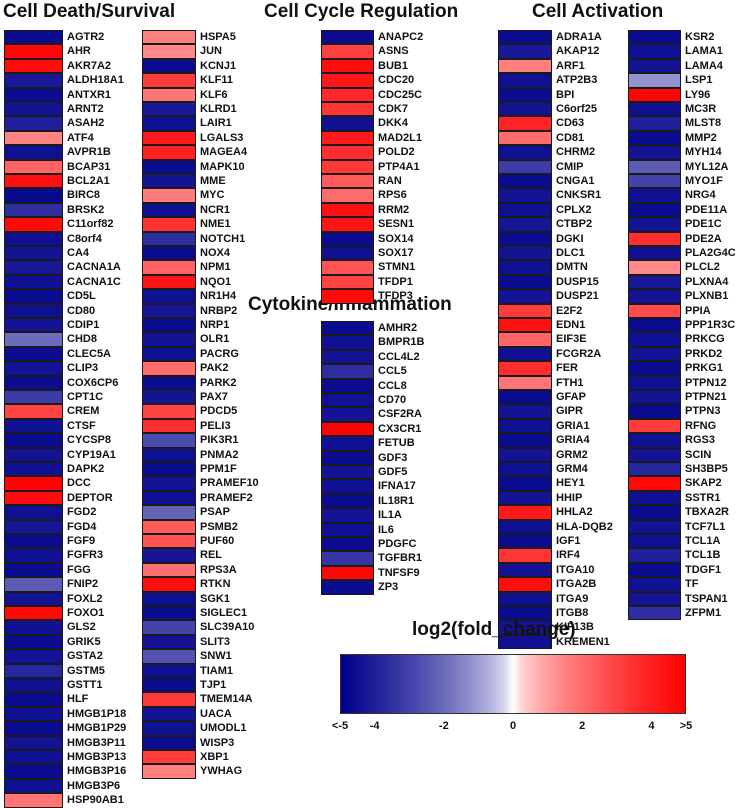 Image resolution: width=742 pixels, height=808 pixels. I want to click on heatmap-row: PUF60, so click(197, 541).